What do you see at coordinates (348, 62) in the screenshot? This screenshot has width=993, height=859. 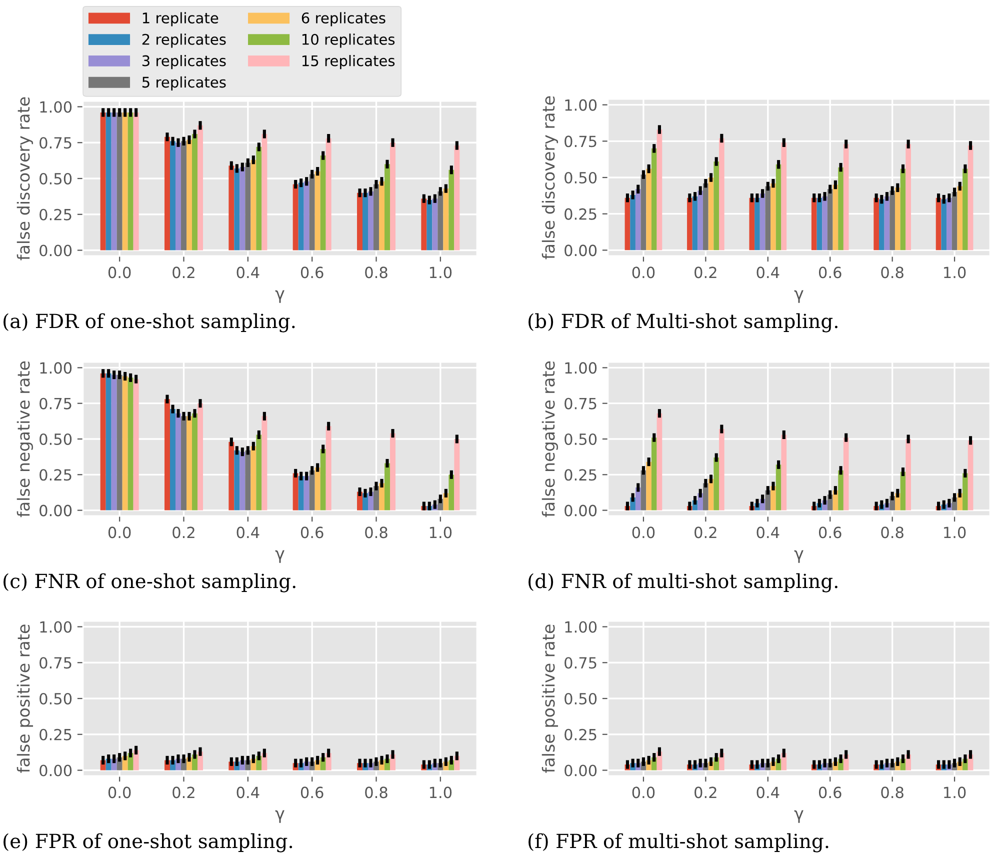 I see `legend-label: 15 replicates` at bounding box center [348, 62].